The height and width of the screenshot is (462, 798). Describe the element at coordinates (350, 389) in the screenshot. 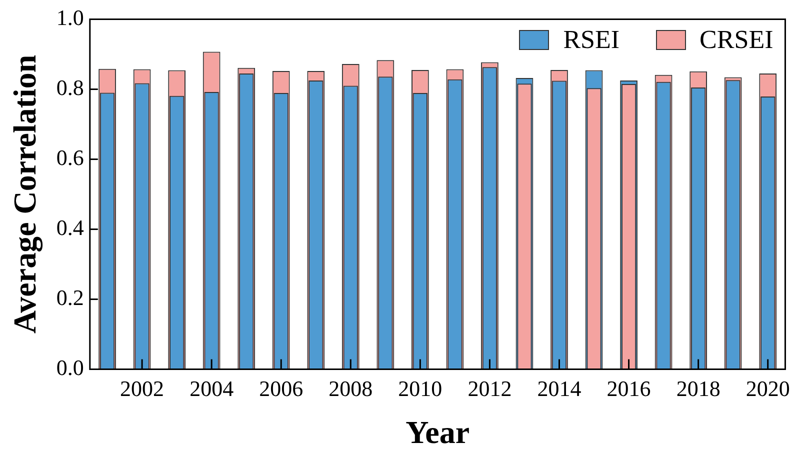

I see `x-tick-label: 2008` at that location.